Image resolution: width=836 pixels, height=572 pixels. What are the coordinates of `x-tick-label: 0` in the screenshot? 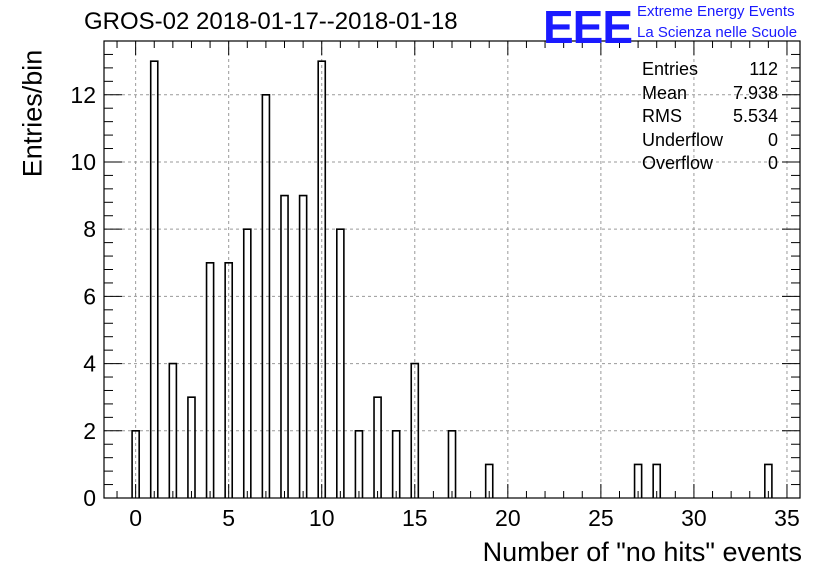 It's located at (135, 518).